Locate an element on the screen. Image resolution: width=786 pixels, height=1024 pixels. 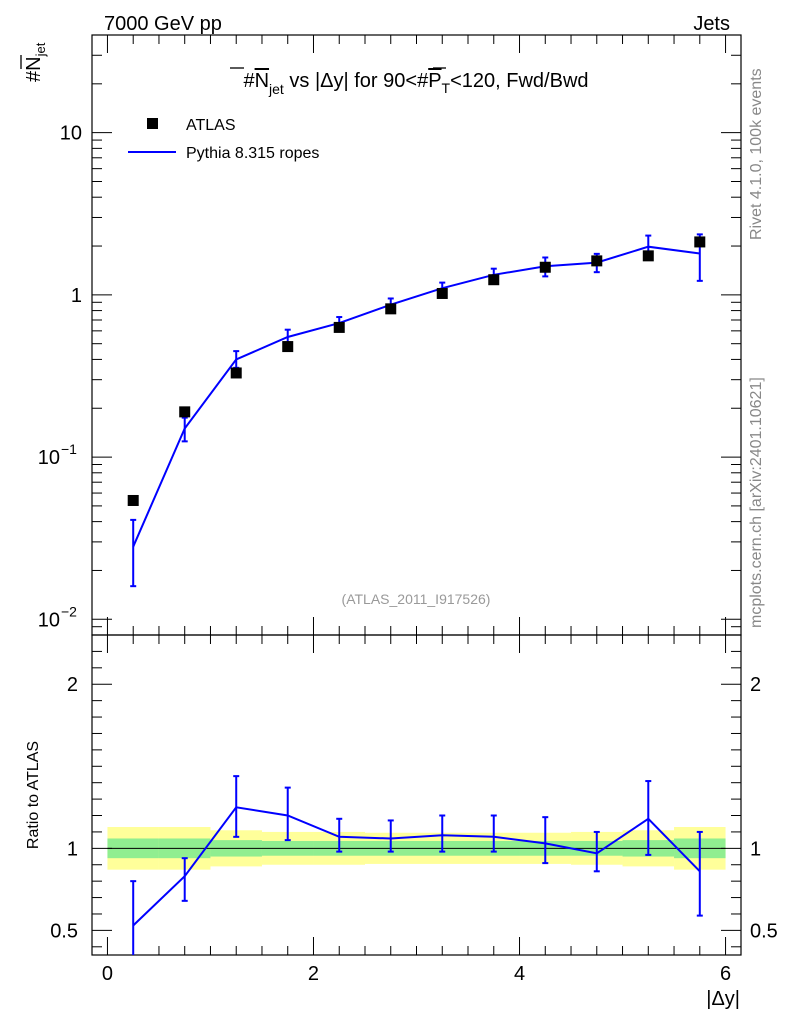
x-tick-label: 0 is located at coordinates (107, 974).